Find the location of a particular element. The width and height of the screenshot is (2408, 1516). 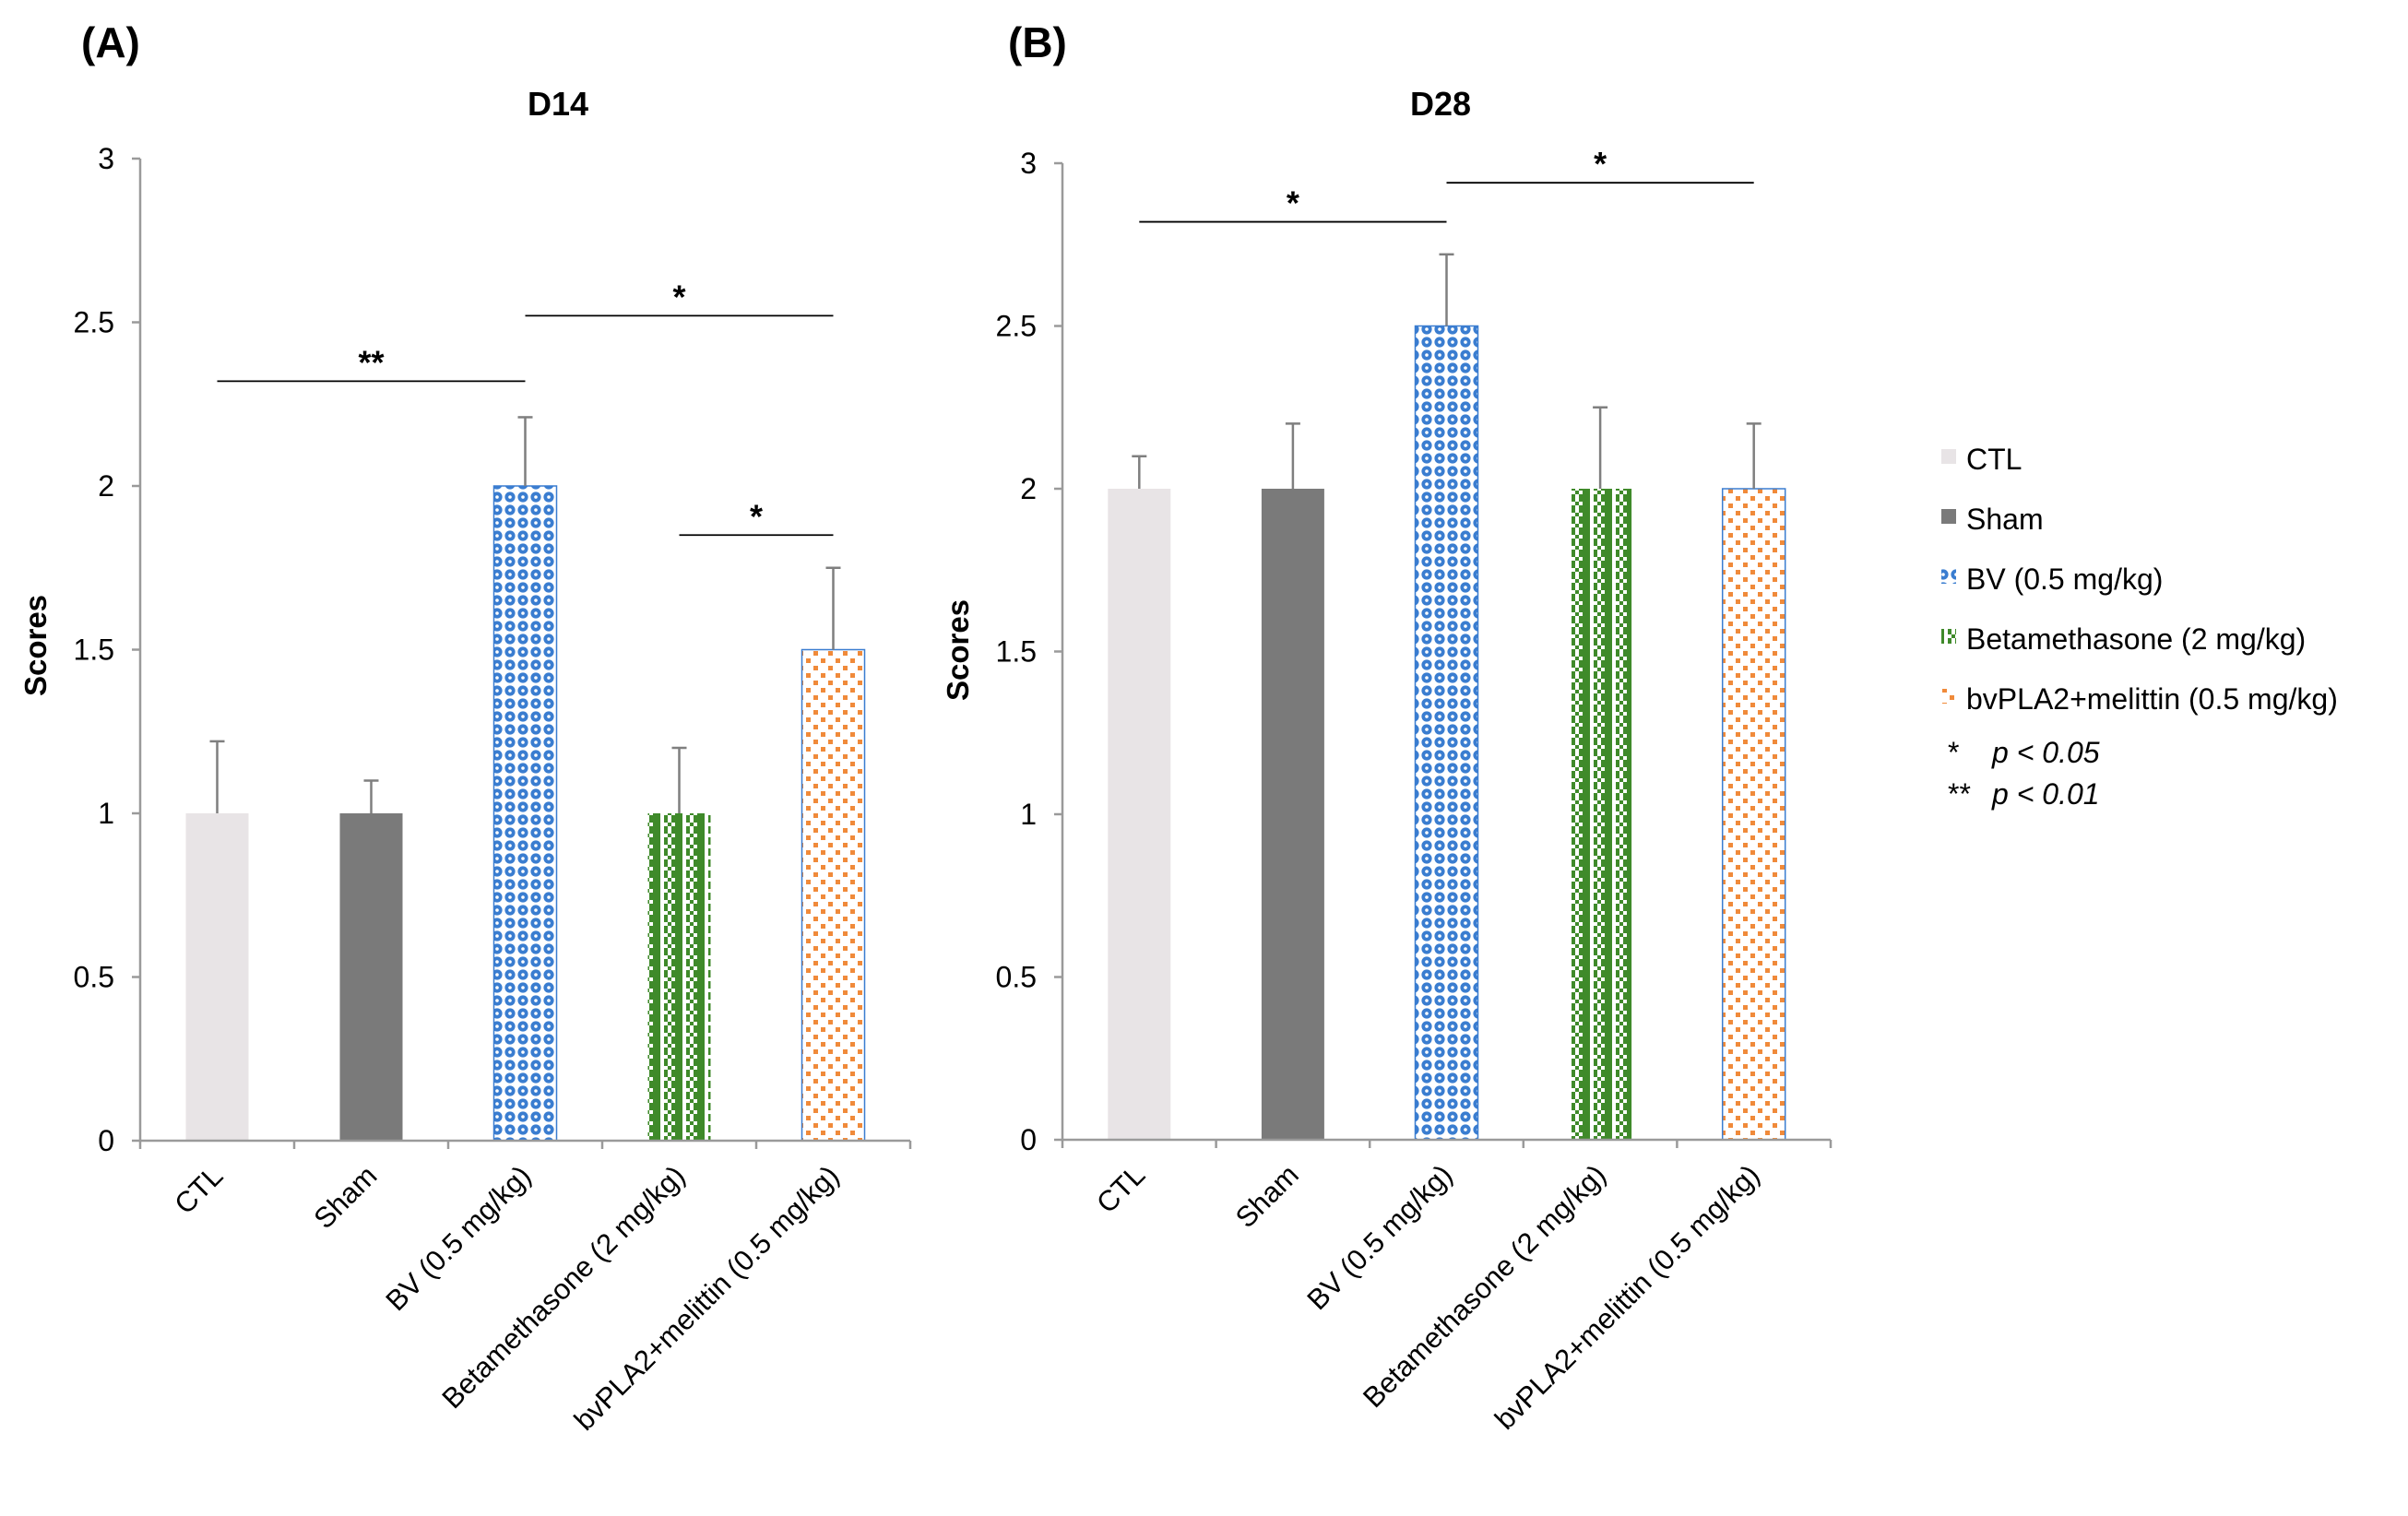

panel-label: (B) is located at coordinates (1037, 42).